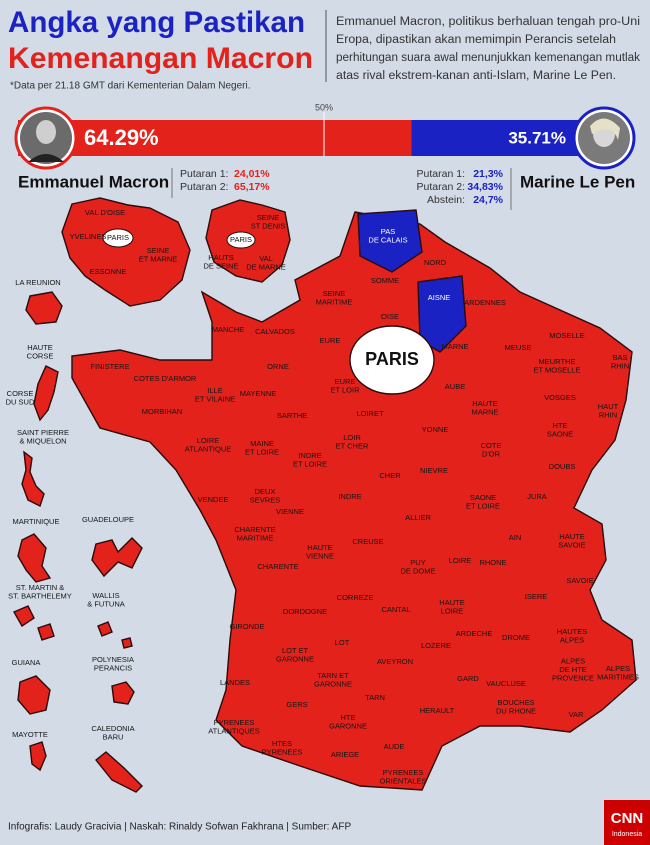  What do you see at coordinates (105, 595) in the screenshot?
I see `label-line: WALLIS` at bounding box center [105, 595].